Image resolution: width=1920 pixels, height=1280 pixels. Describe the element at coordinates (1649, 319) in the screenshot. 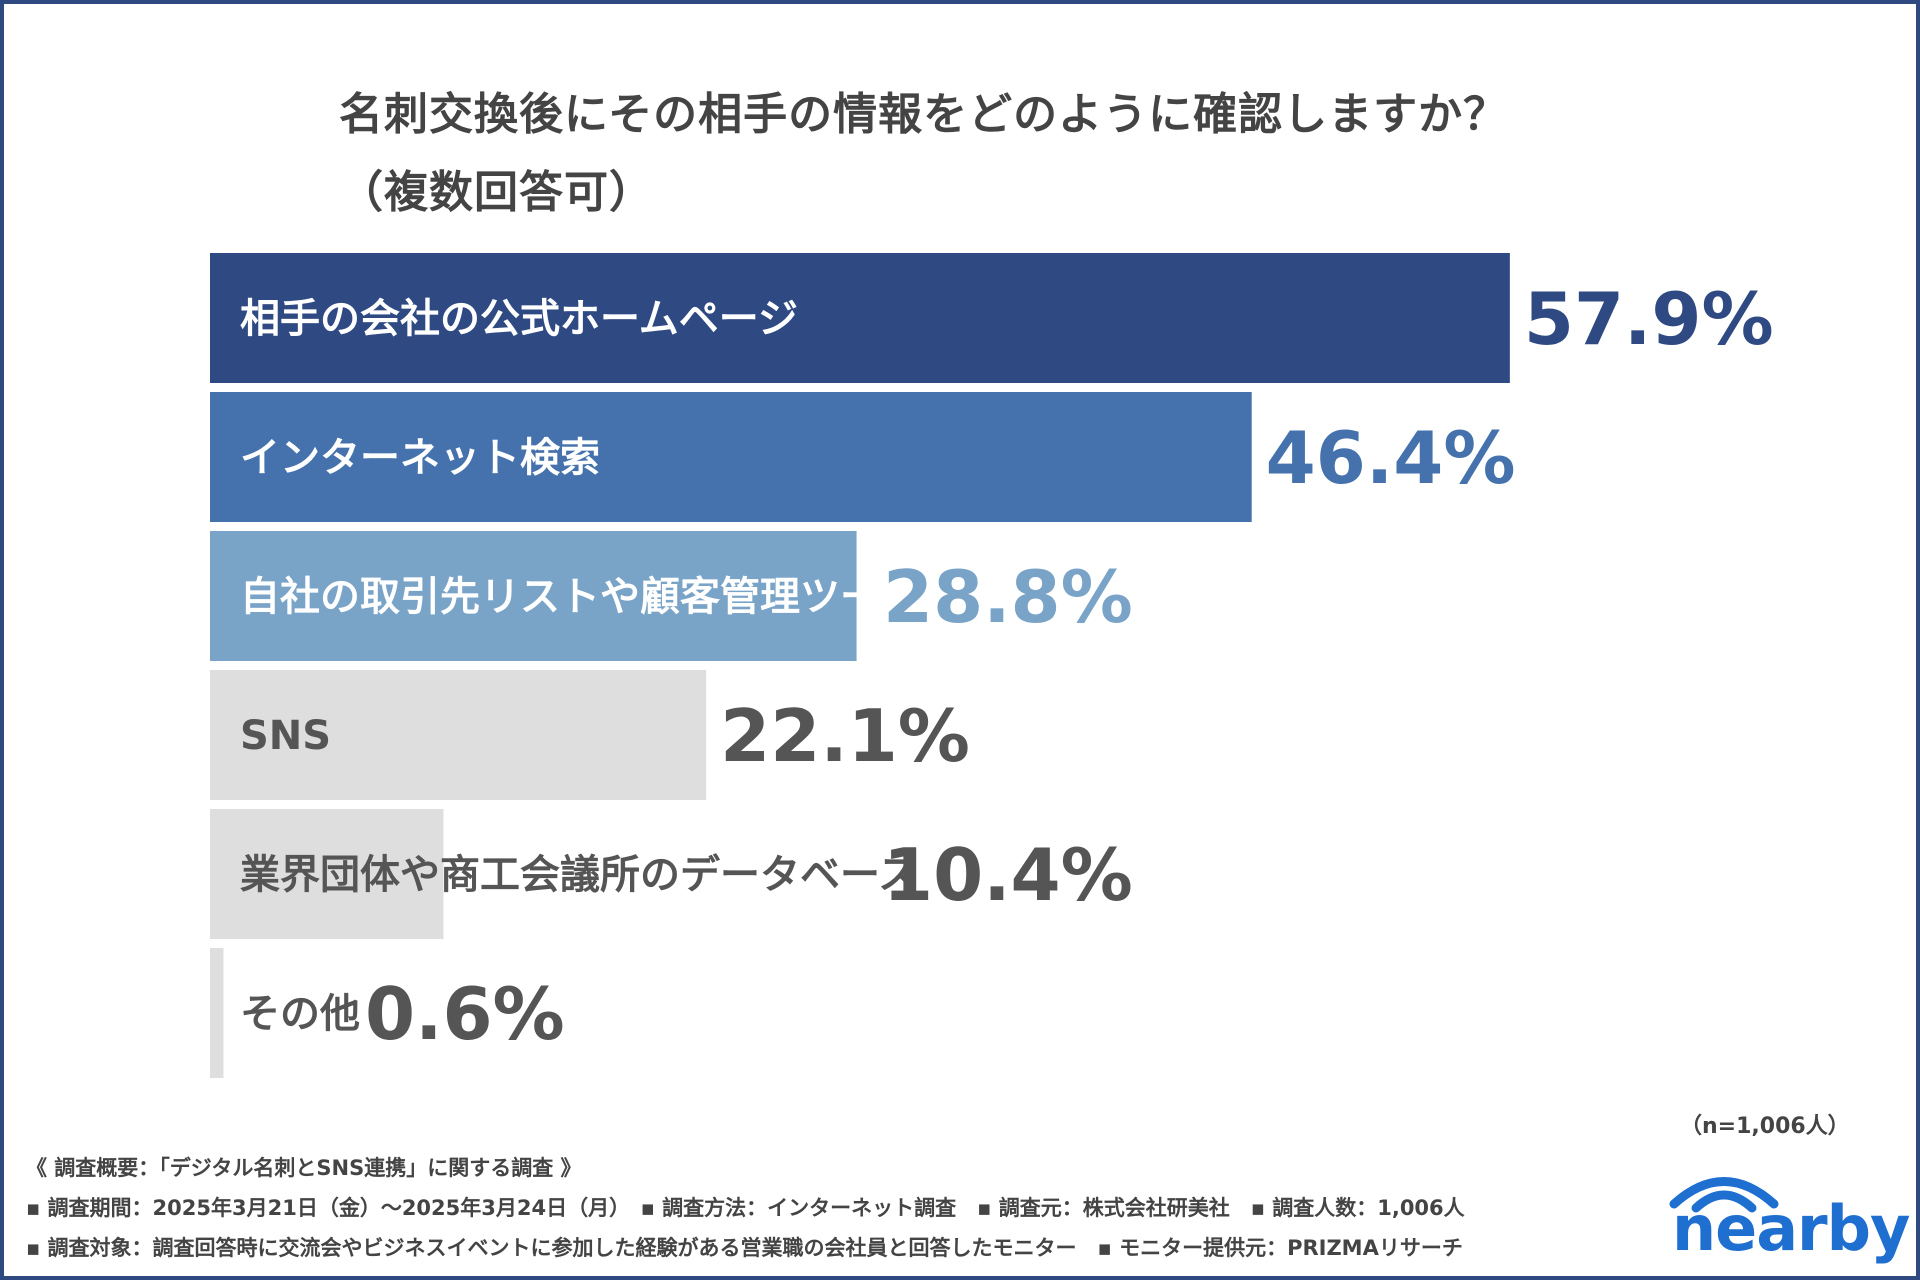

I see `value-label-0: 57.9%` at that location.